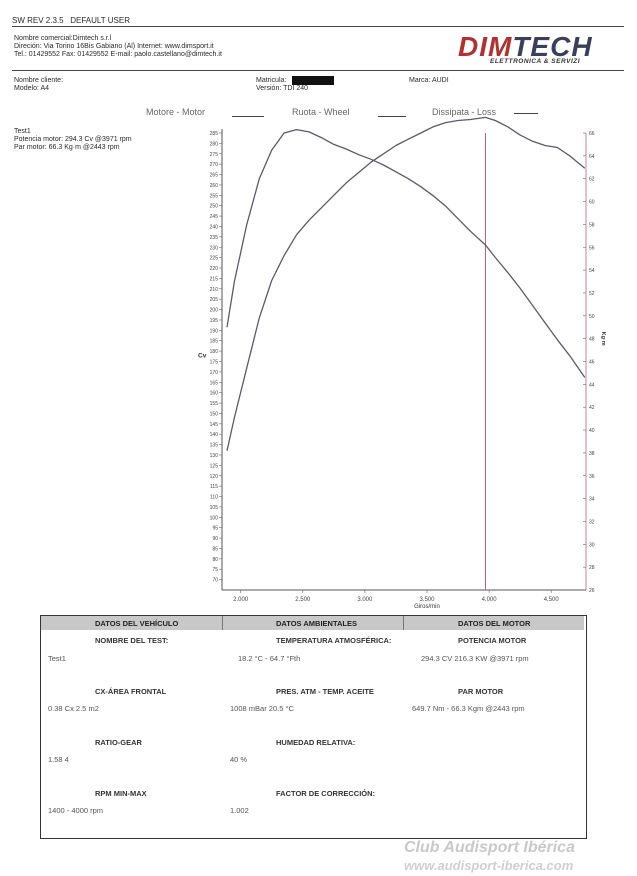 This screenshot has width=637, height=876. I want to click on power-label: POTENCIA MOTOR, so click(492, 640).